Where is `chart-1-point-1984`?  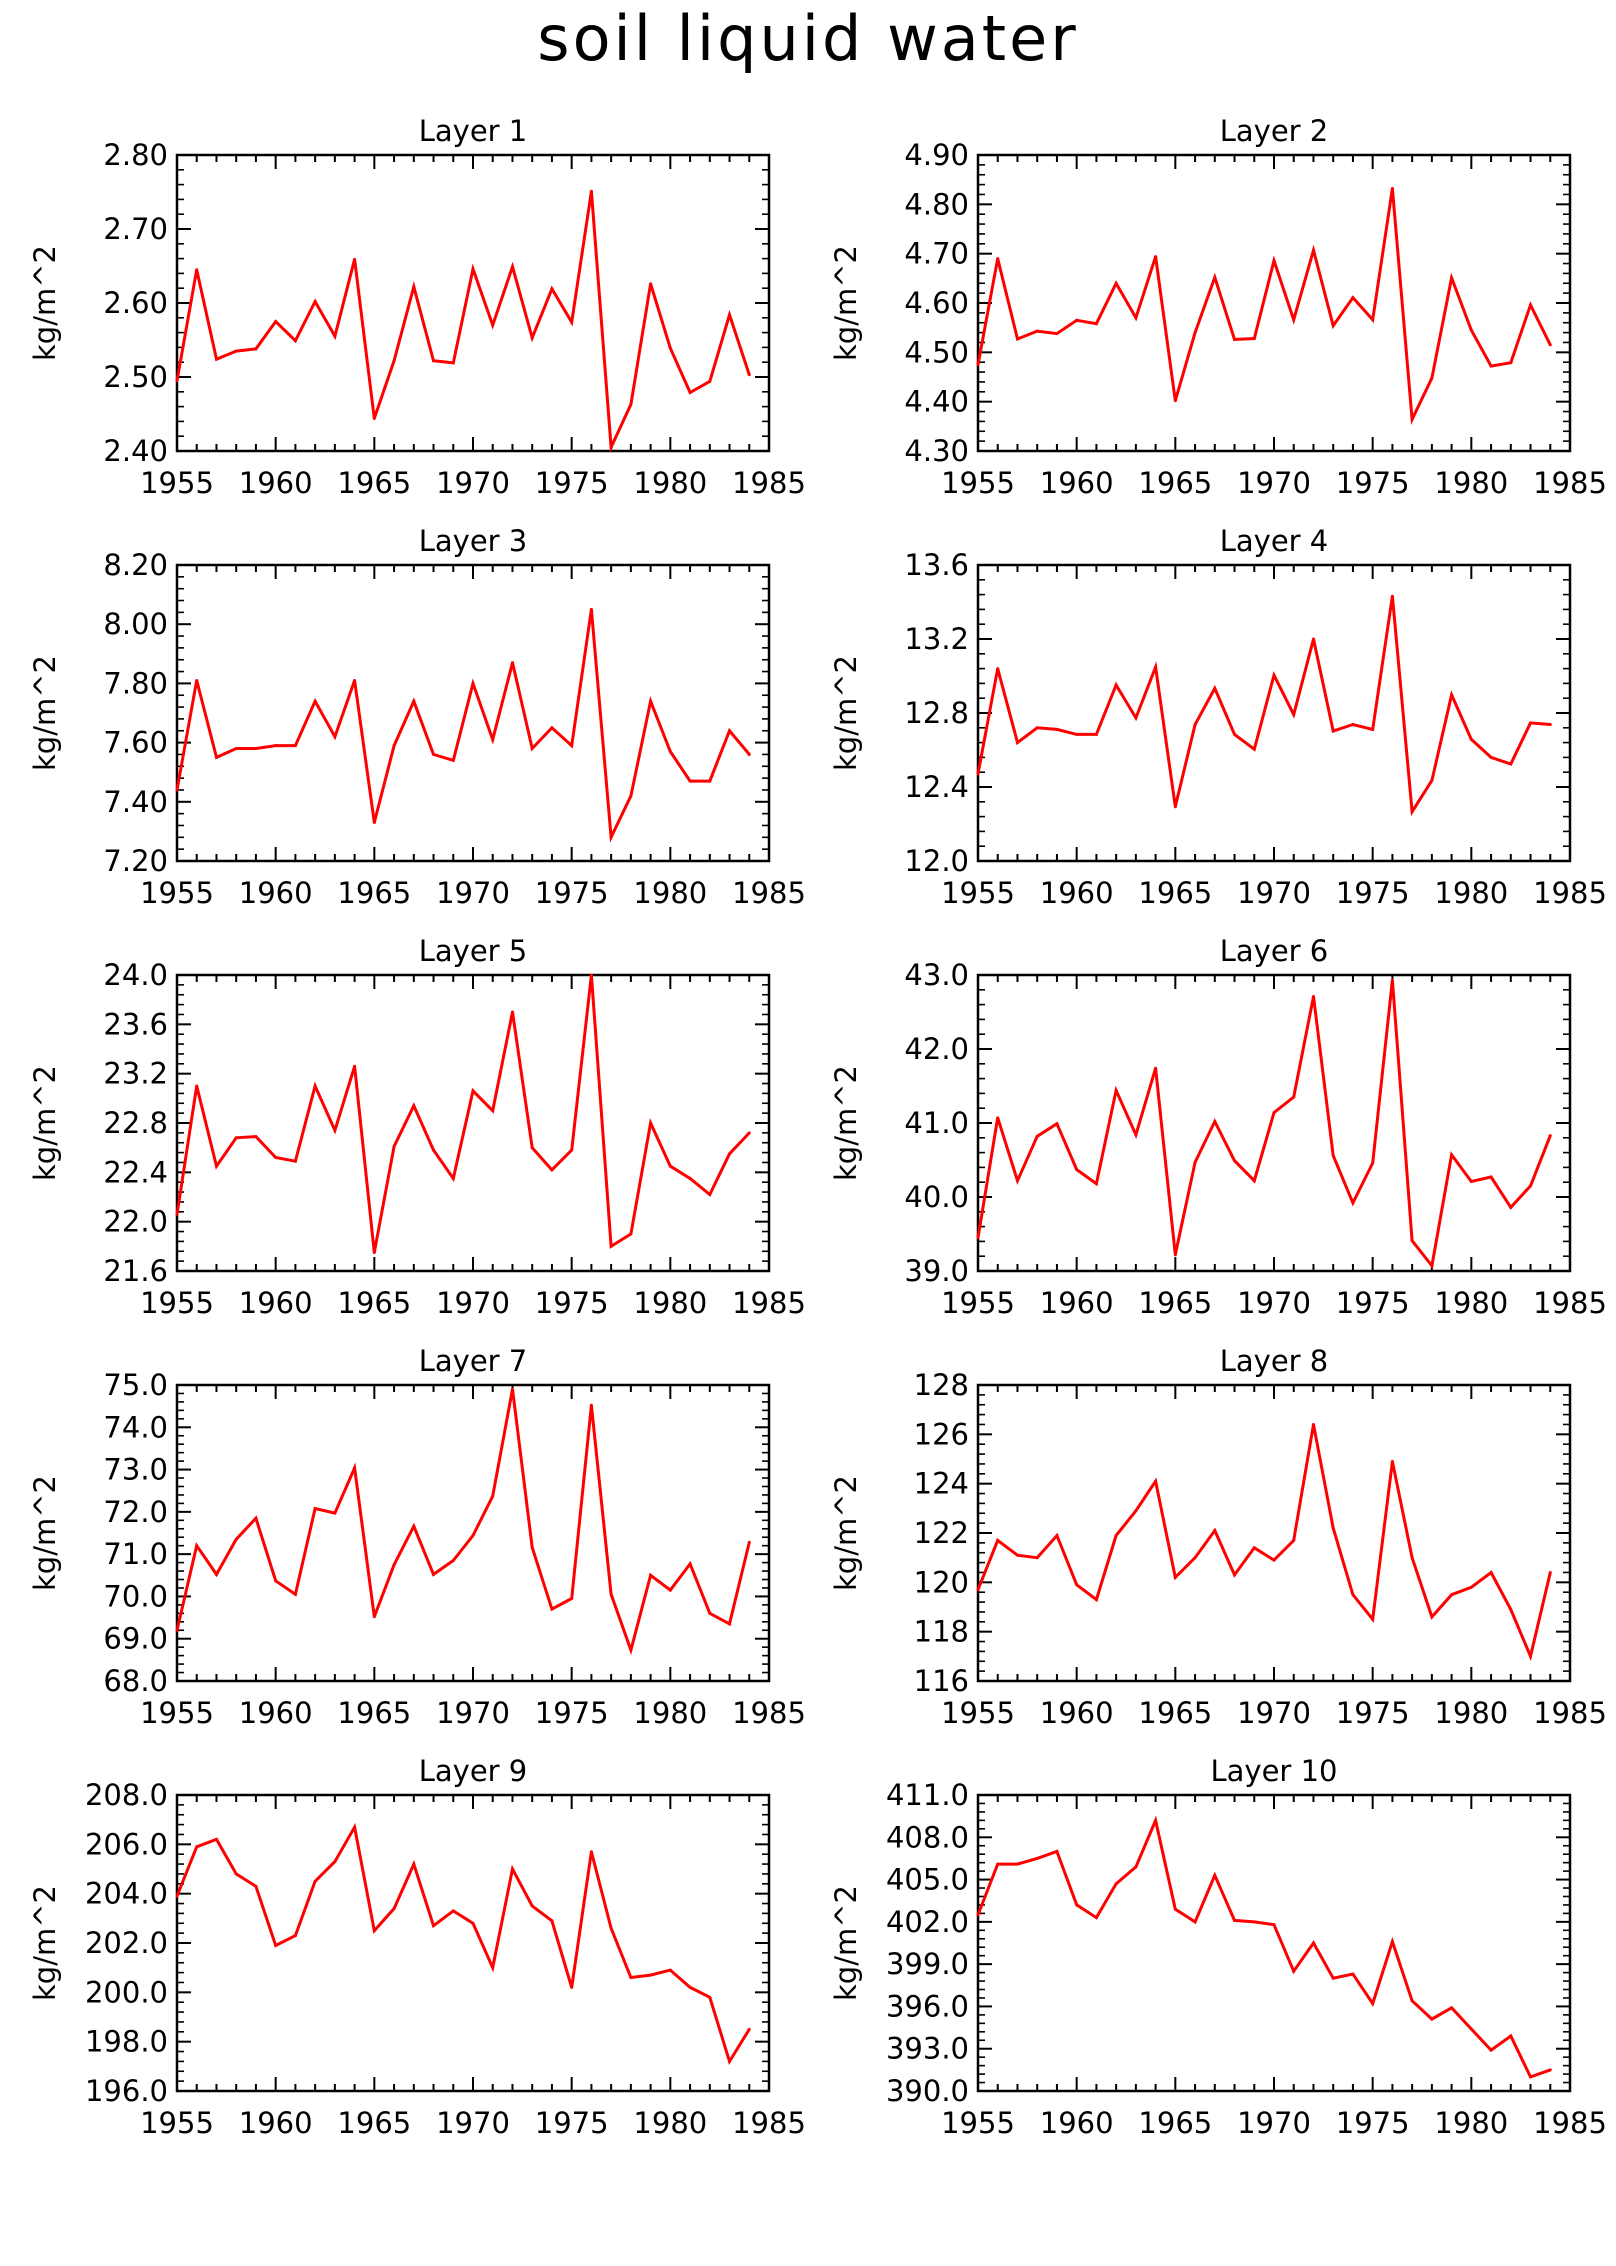
chart-1-point-1984 is located at coordinates (749, 375).